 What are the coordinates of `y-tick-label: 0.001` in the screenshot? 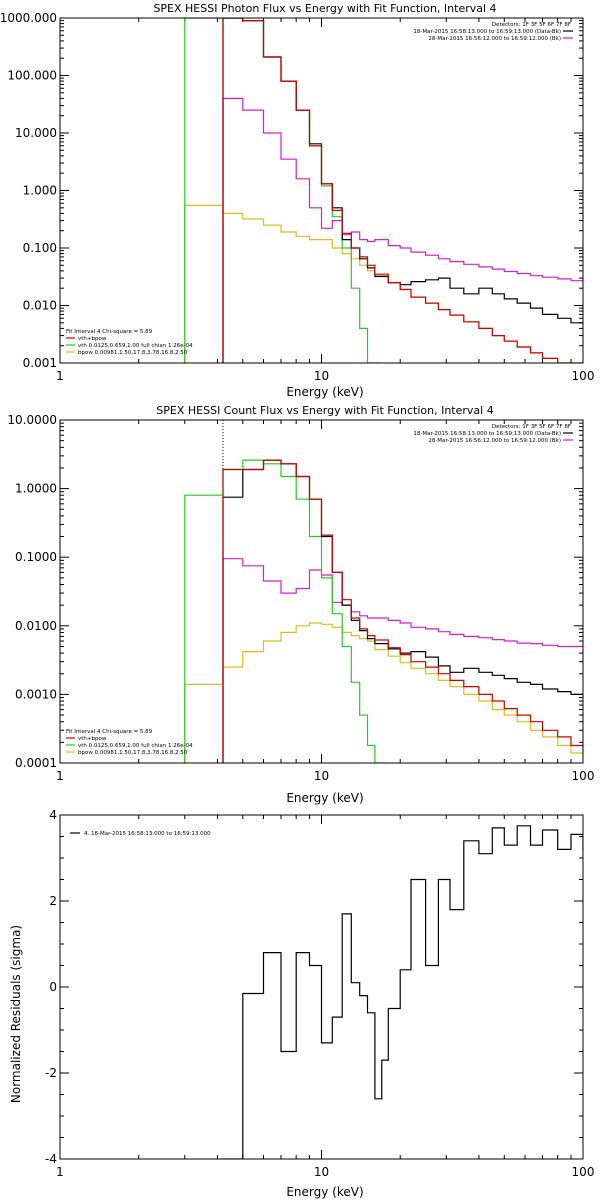 It's located at (40, 363).